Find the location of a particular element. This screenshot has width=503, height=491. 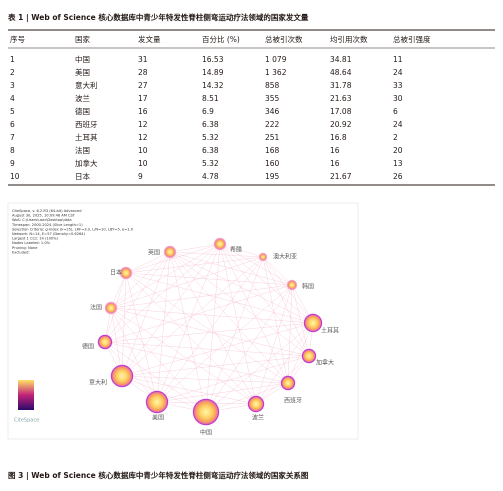

table-header: 国家 is located at coordinates (82, 39).